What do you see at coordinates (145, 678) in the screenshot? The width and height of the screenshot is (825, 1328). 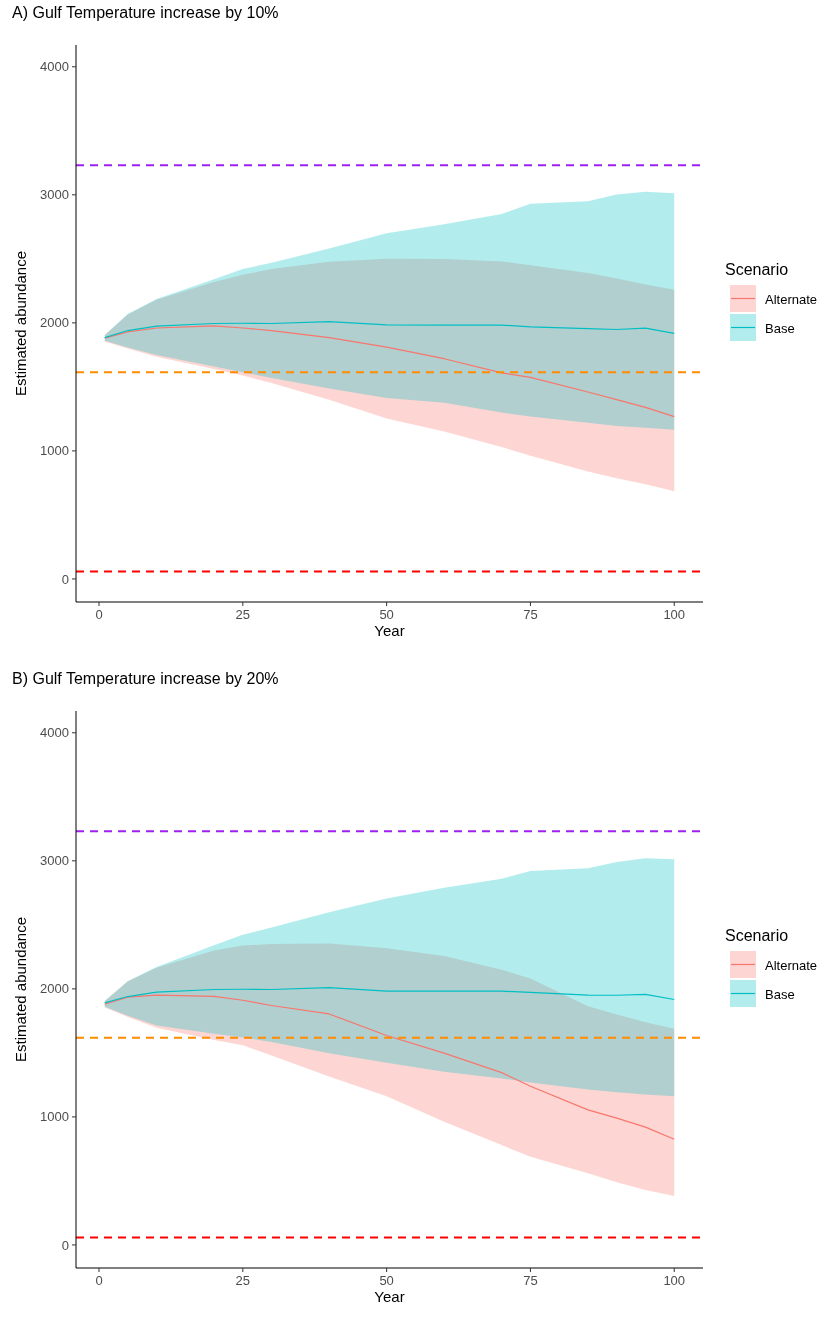 I see `chart-title: B) Gulf Temperature increase by 20%` at bounding box center [145, 678].